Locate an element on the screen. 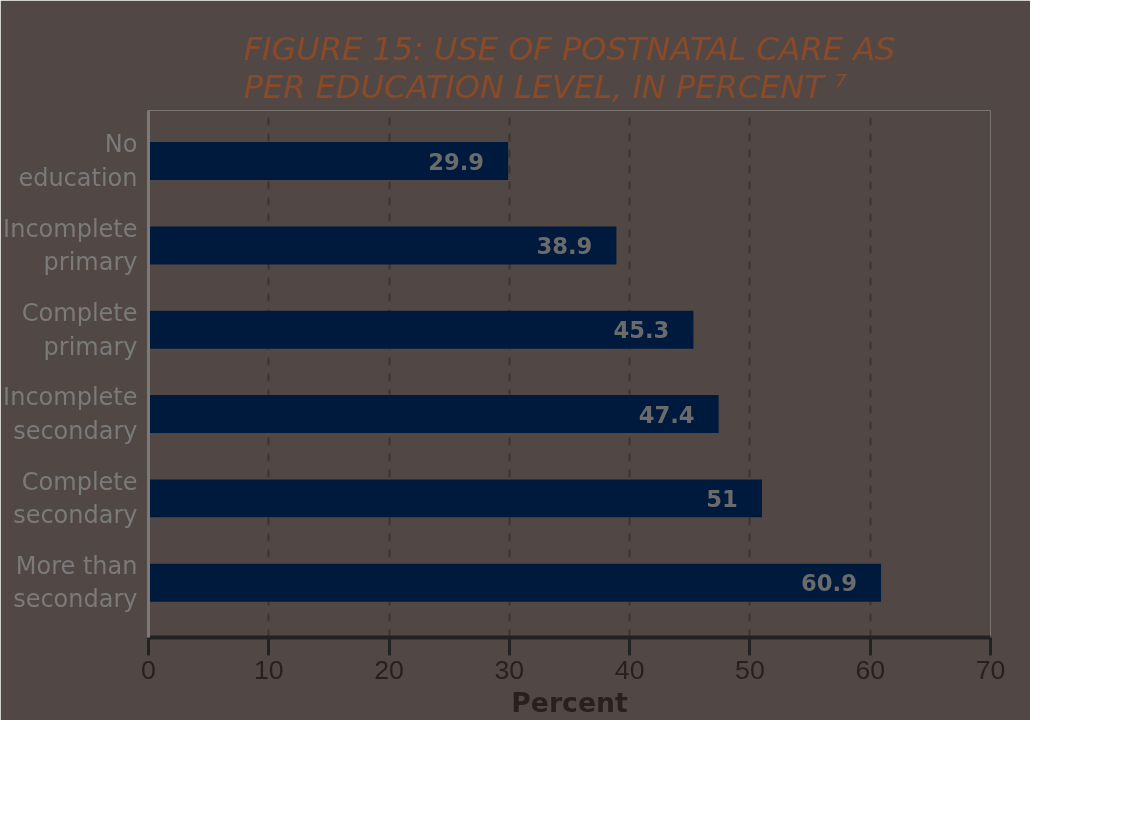 This screenshot has height=816, width=1138. chart-title: FIGURE 15: USE OF POSTNATAL CARE AS PER EDUCATION LEVEL, IN PERCENT ⁷ is located at coordinates (569, 67).